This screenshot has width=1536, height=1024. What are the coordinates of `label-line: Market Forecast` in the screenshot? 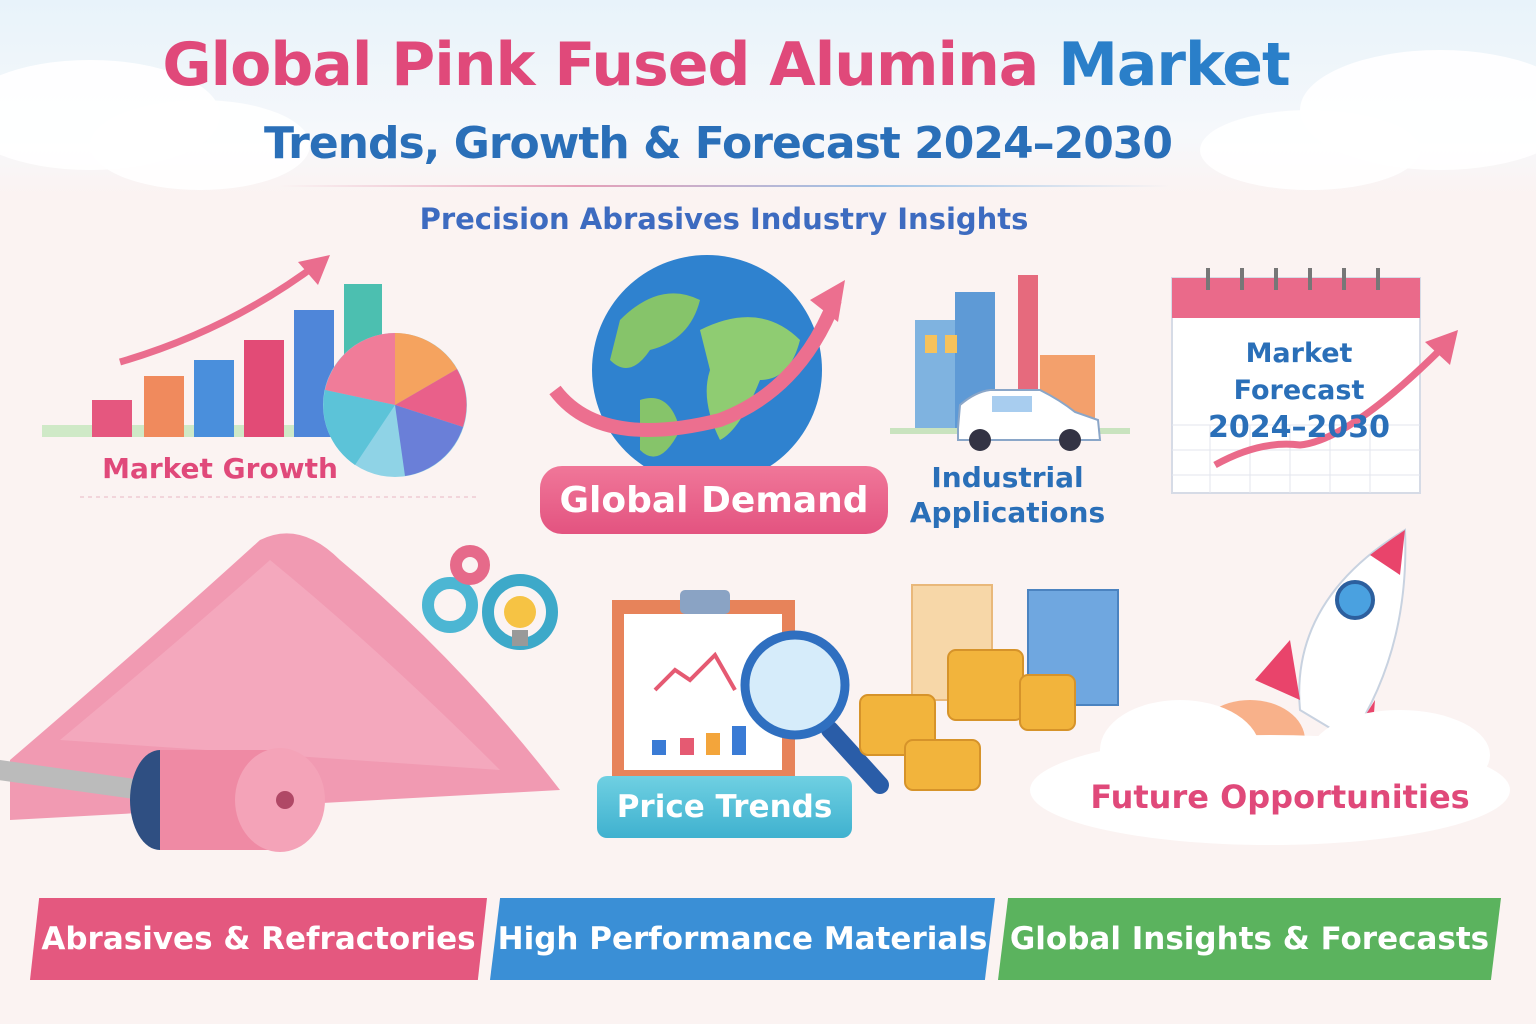 It's located at (1299, 372).